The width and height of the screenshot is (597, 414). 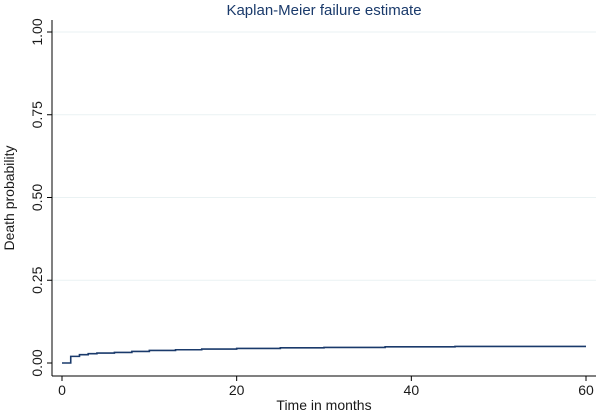 What do you see at coordinates (37, 362) in the screenshot?
I see `y-tick-label-0: 0.00` at bounding box center [37, 362].